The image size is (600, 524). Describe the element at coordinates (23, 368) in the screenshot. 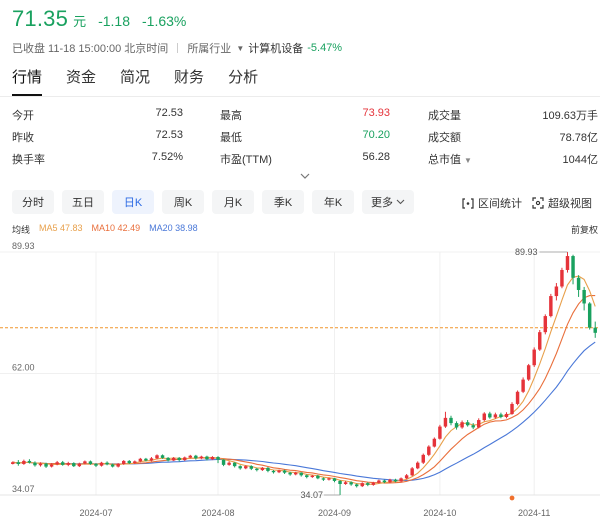

I see `y-tick-label: 62.00` at that location.